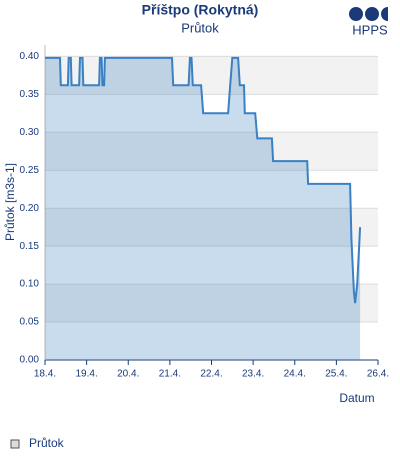  I want to click on y-tick-label: 0.35, so click(30, 94).